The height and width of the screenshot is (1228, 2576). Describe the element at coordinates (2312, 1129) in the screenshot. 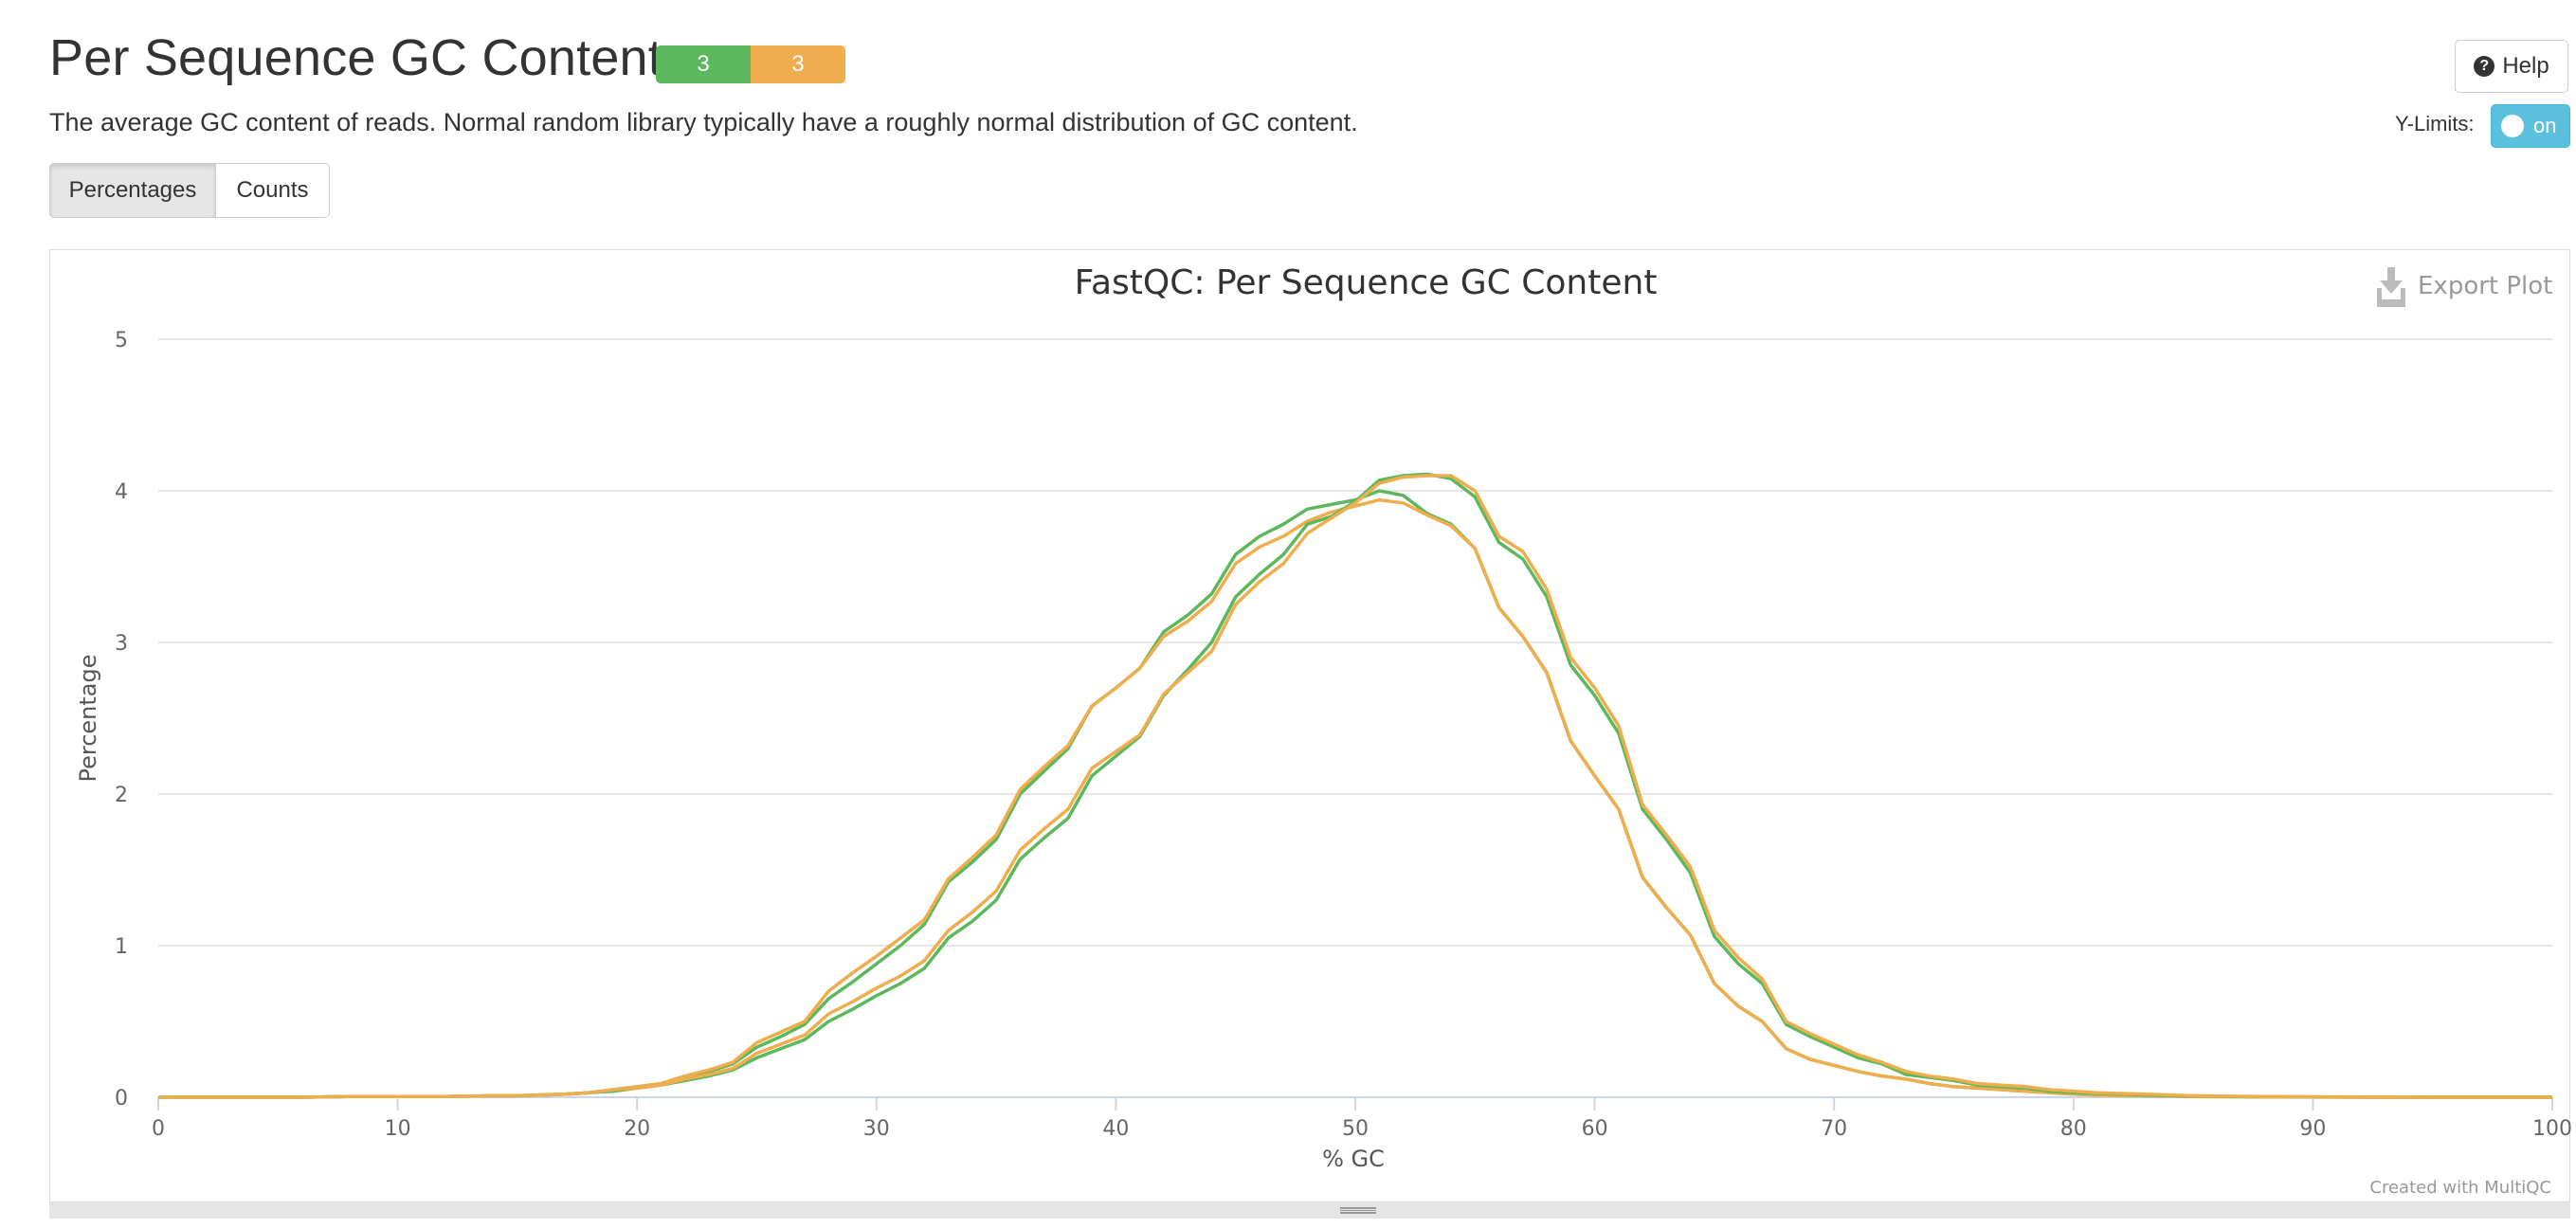

I see `x-tick-label: 90` at that location.